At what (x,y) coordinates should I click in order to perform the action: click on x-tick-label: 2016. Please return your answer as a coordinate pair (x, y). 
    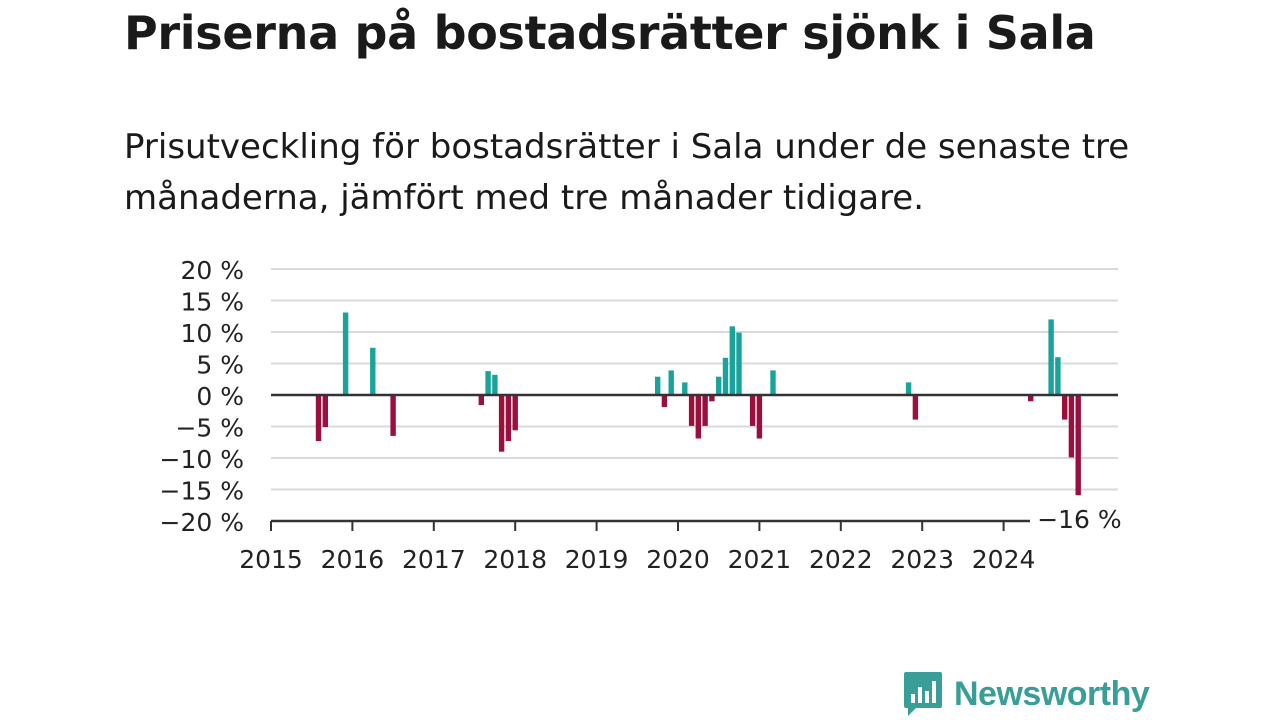
    Looking at the image, I should click on (353, 559).